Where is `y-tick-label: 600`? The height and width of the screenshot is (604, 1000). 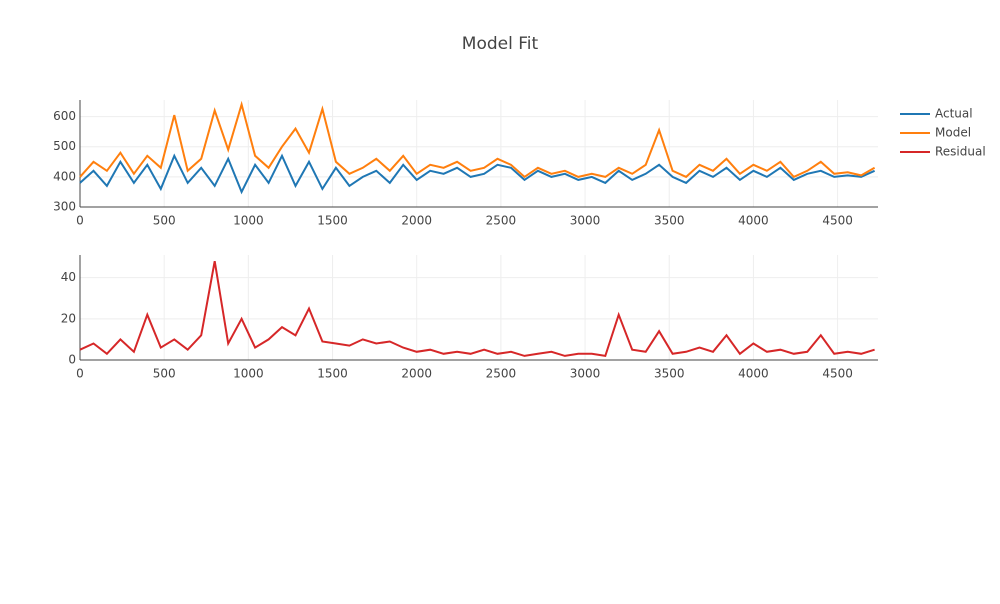
y-tick-label: 600 is located at coordinates (64, 116).